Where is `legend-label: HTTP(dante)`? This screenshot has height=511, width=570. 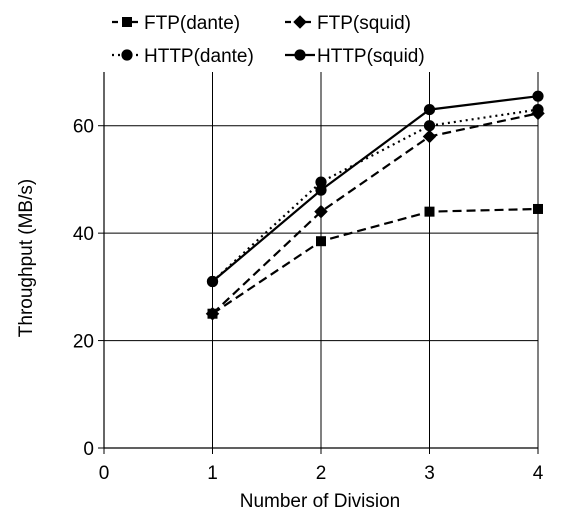 legend-label: HTTP(dante) is located at coordinates (199, 56).